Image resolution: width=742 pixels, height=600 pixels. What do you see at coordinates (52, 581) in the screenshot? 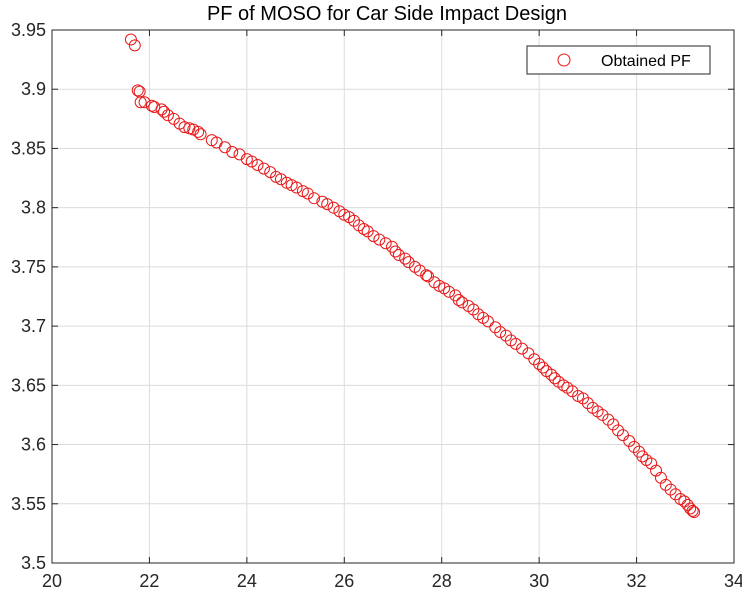
I see `x-tick-label: 20` at bounding box center [52, 581].